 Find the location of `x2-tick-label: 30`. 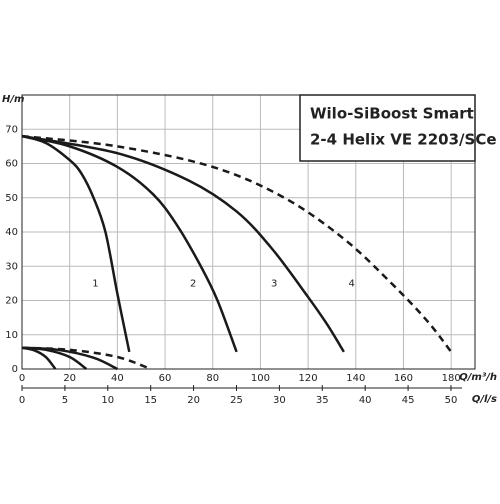

x2-tick-label: 30 is located at coordinates (279, 400).